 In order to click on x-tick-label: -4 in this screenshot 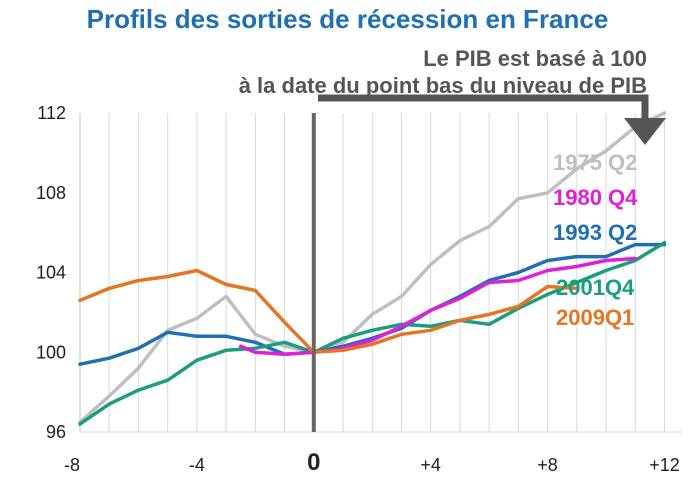, I will do `click(197, 465)`.